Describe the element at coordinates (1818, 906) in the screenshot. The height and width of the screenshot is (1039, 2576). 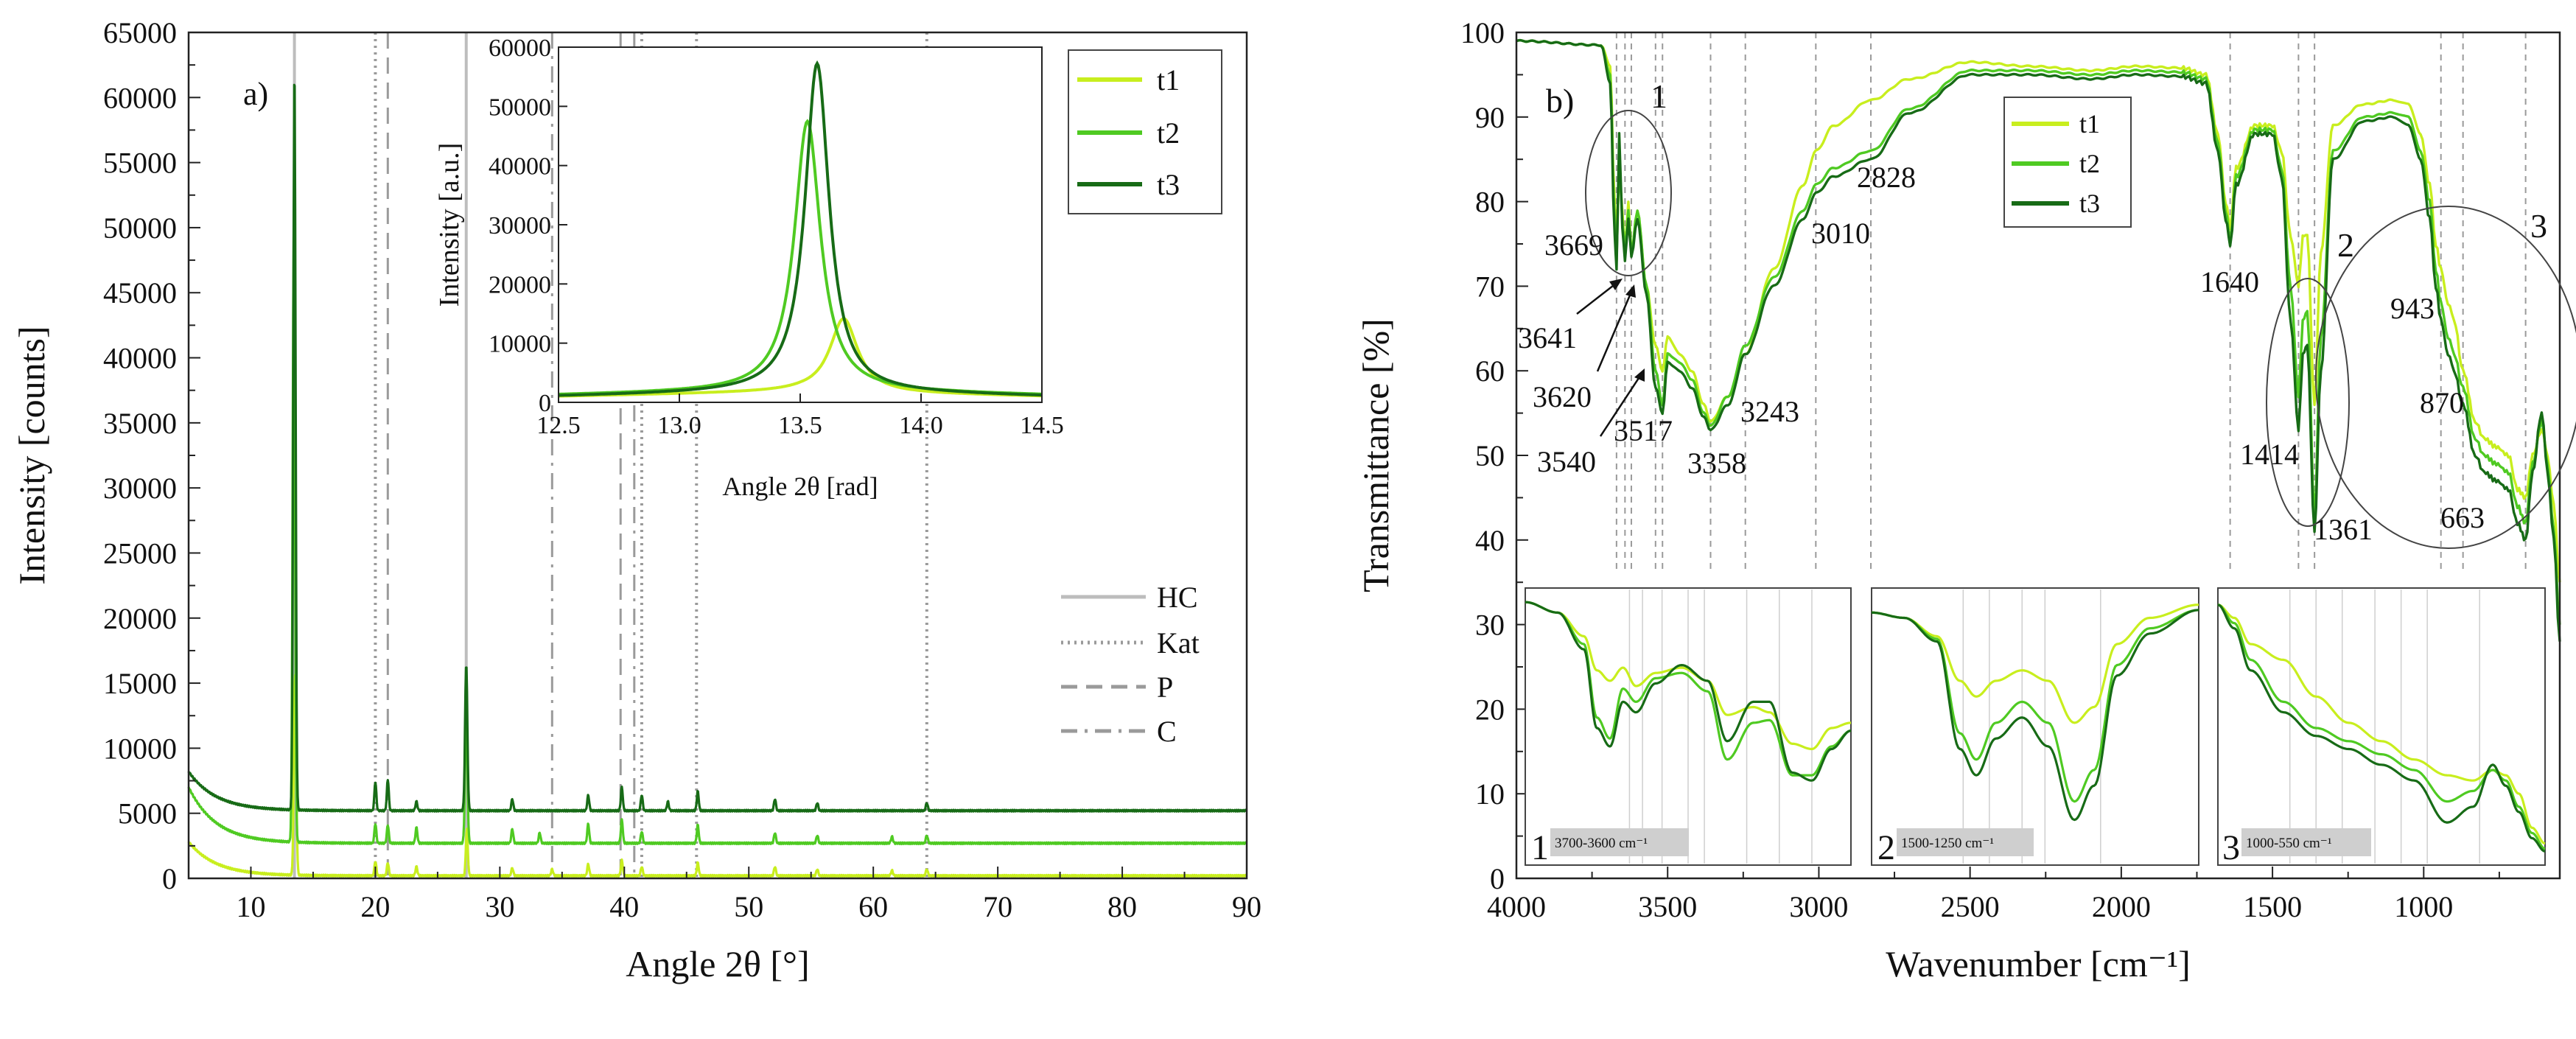
I see `b-x-tick-label-3000: 3000` at that location.